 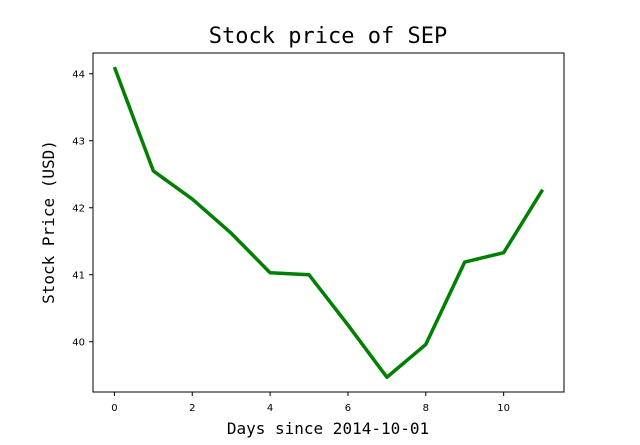 What do you see at coordinates (192, 408) in the screenshot?
I see `x-tick-label: 2` at bounding box center [192, 408].